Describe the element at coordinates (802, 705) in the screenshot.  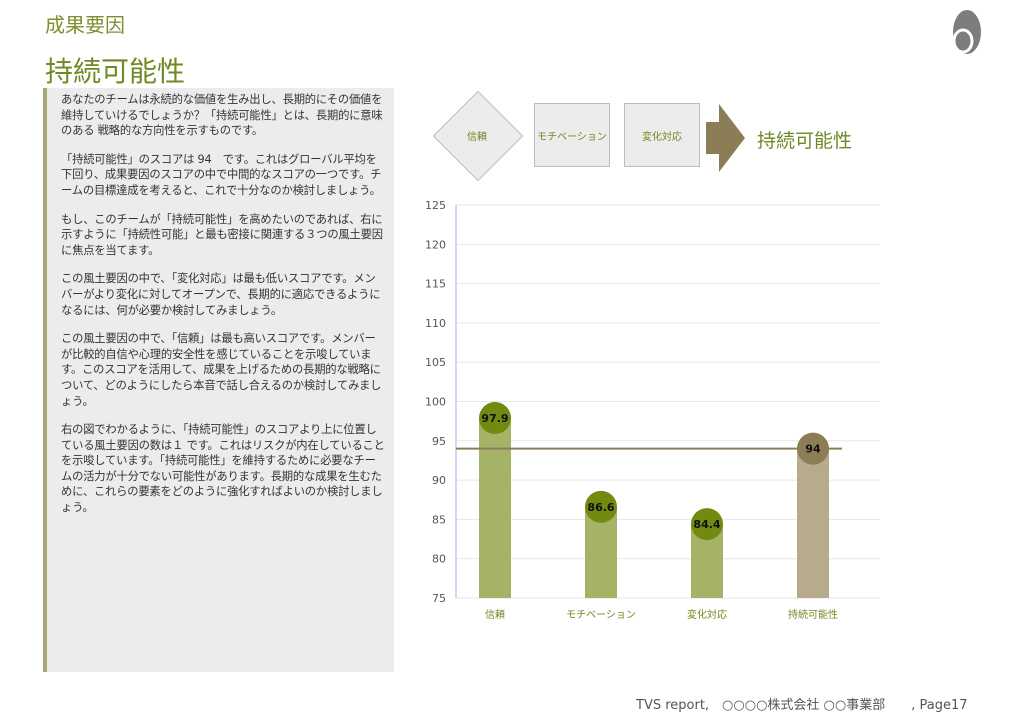
I see `footer: TVS report, ○○○○株式会社 ○○事業部 , Page17` at that location.